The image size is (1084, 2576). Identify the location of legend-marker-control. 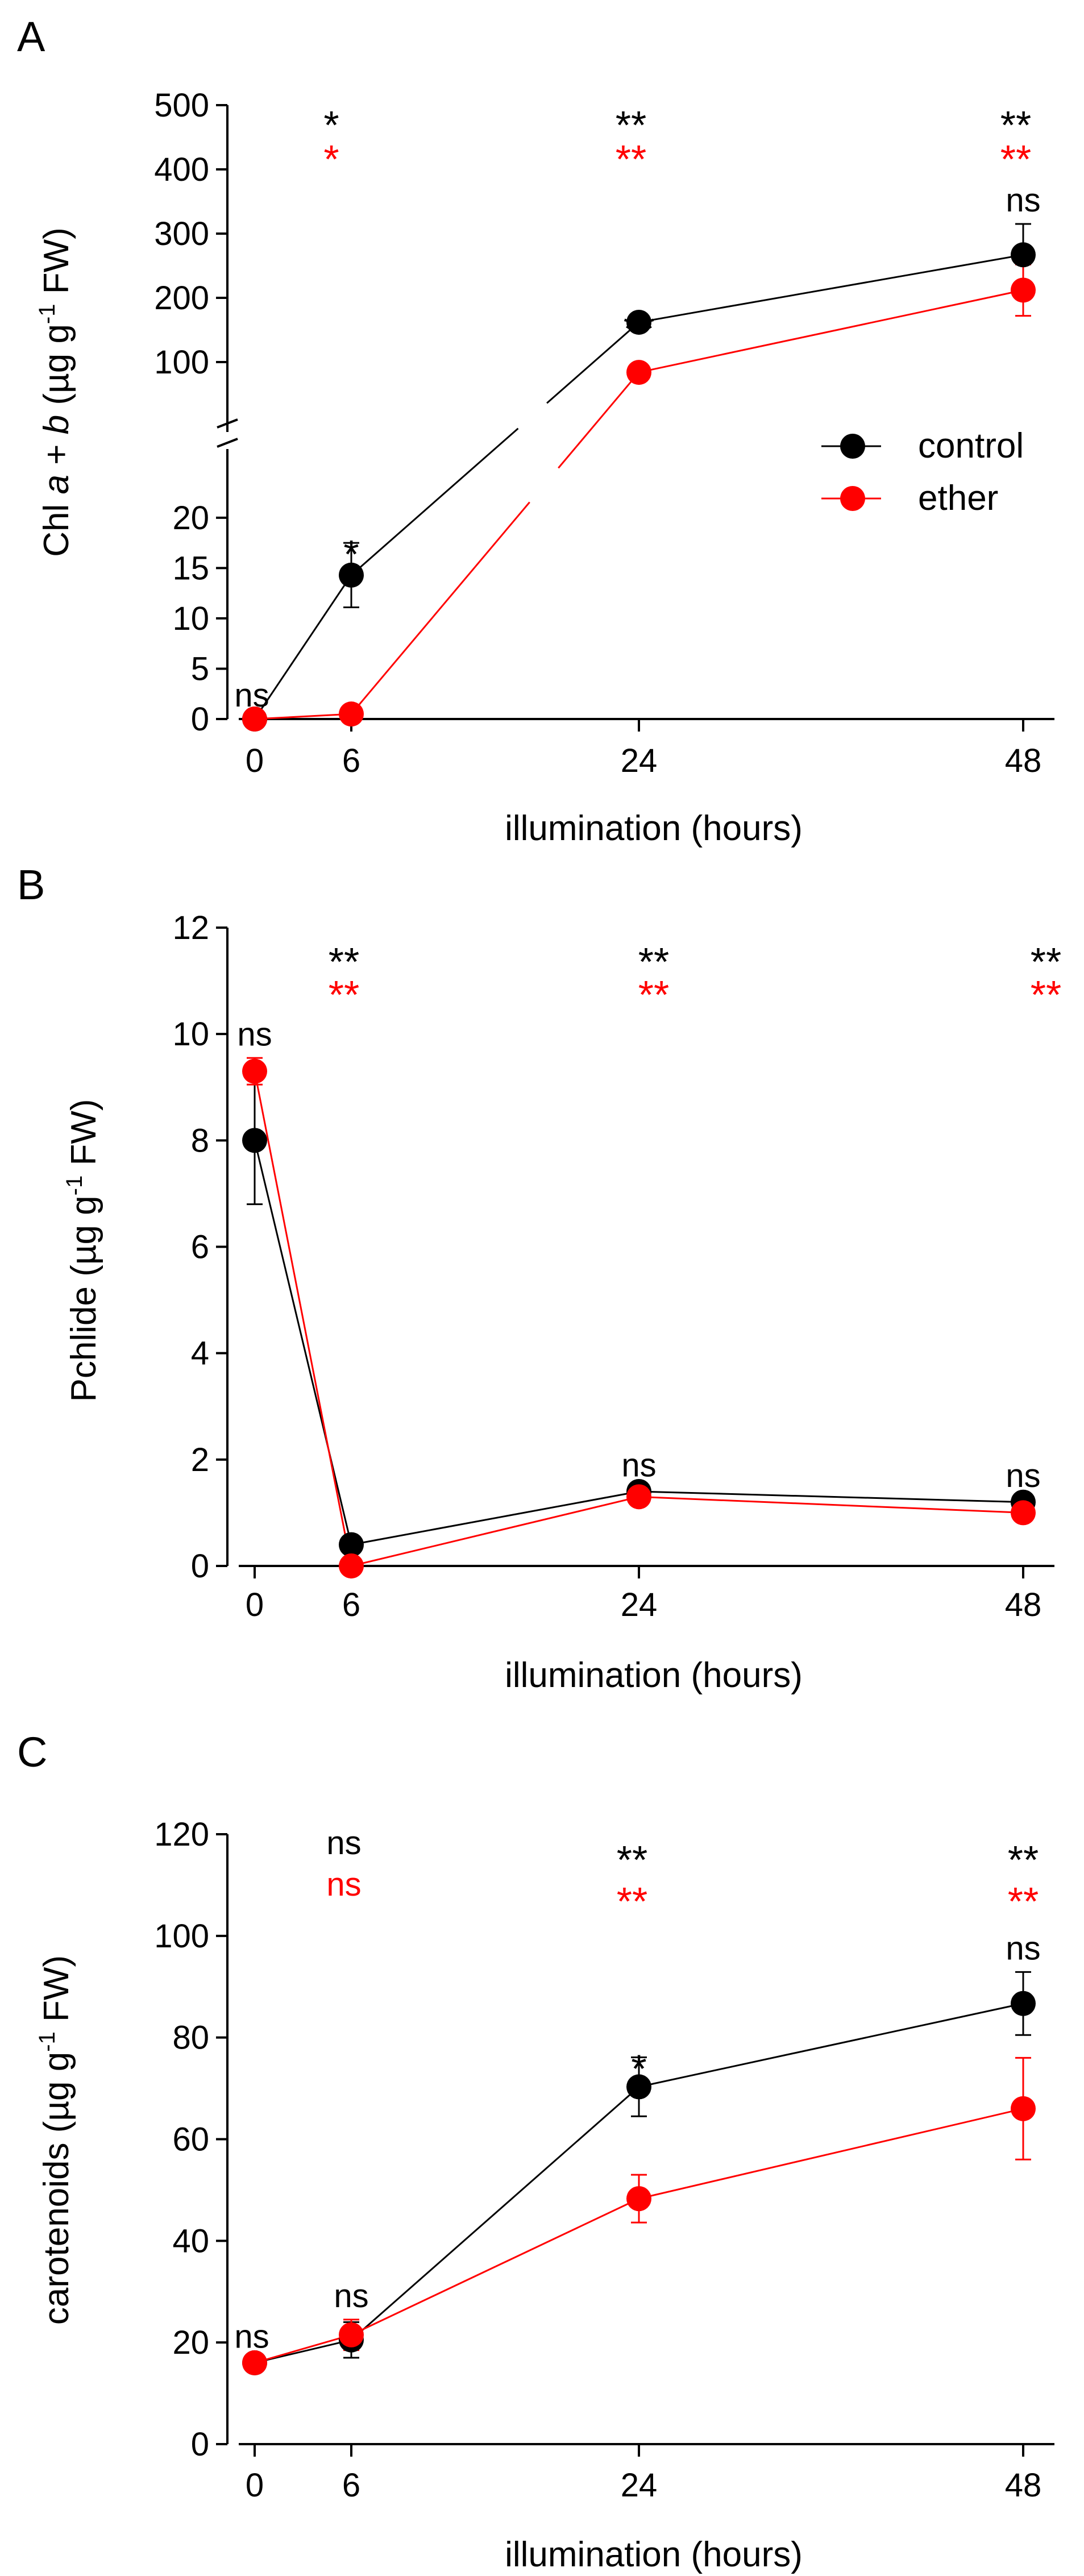
(852, 447).